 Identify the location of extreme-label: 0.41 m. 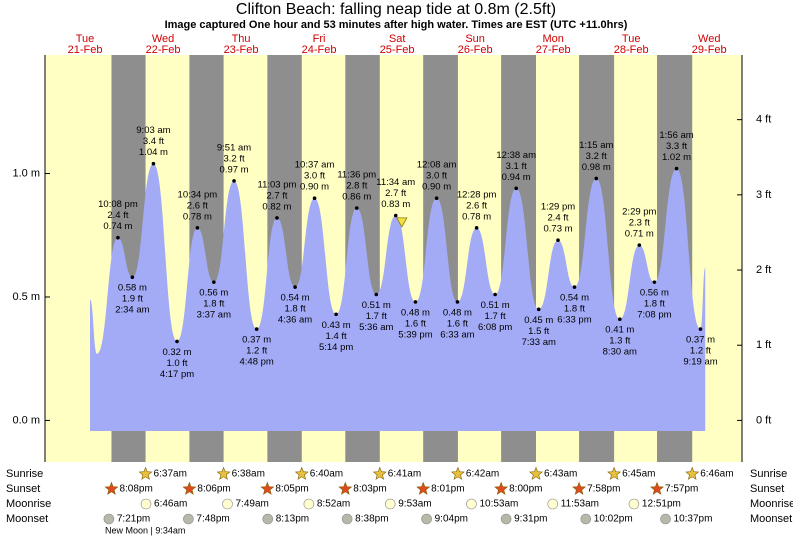
(619, 330).